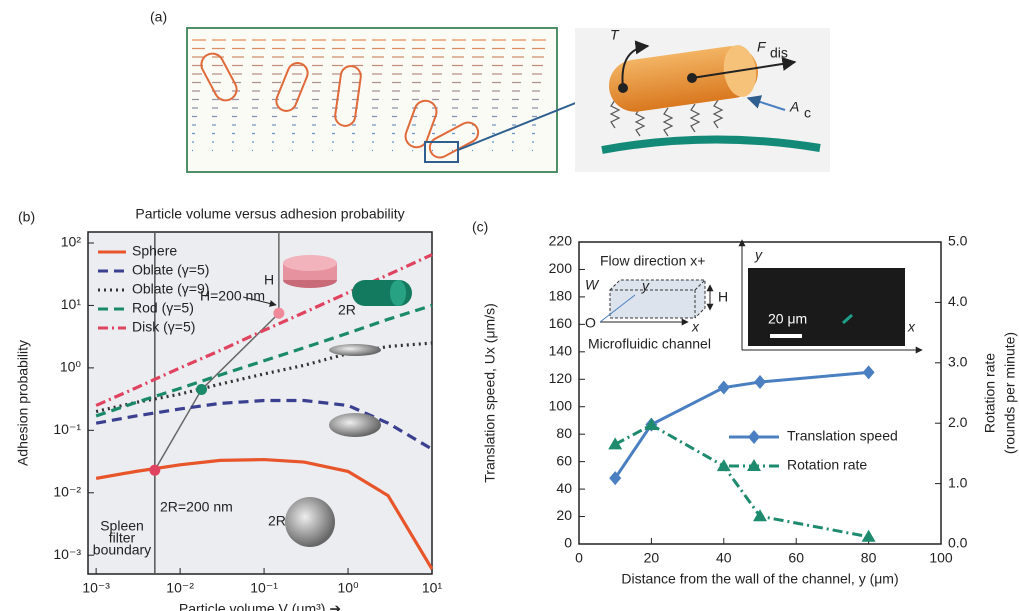 The height and width of the screenshot is (611, 1019). What do you see at coordinates (71, 367) in the screenshot?
I see `y-tick-label: 10⁰` at bounding box center [71, 367].